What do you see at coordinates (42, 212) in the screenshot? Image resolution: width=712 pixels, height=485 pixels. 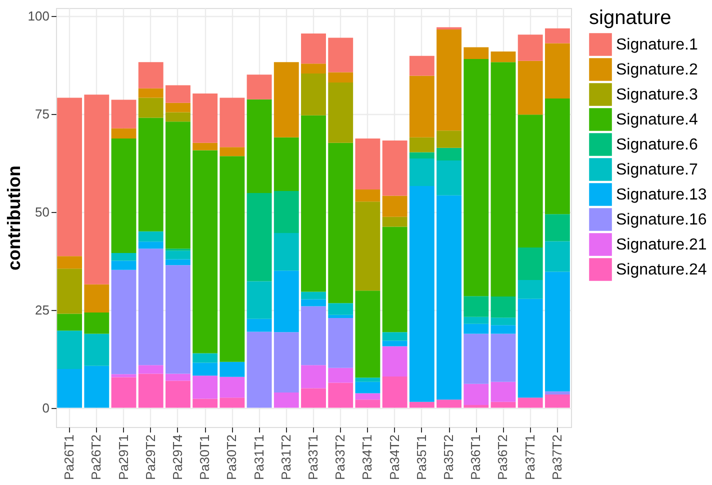 I see `y-tick-label: 50` at bounding box center [42, 212].